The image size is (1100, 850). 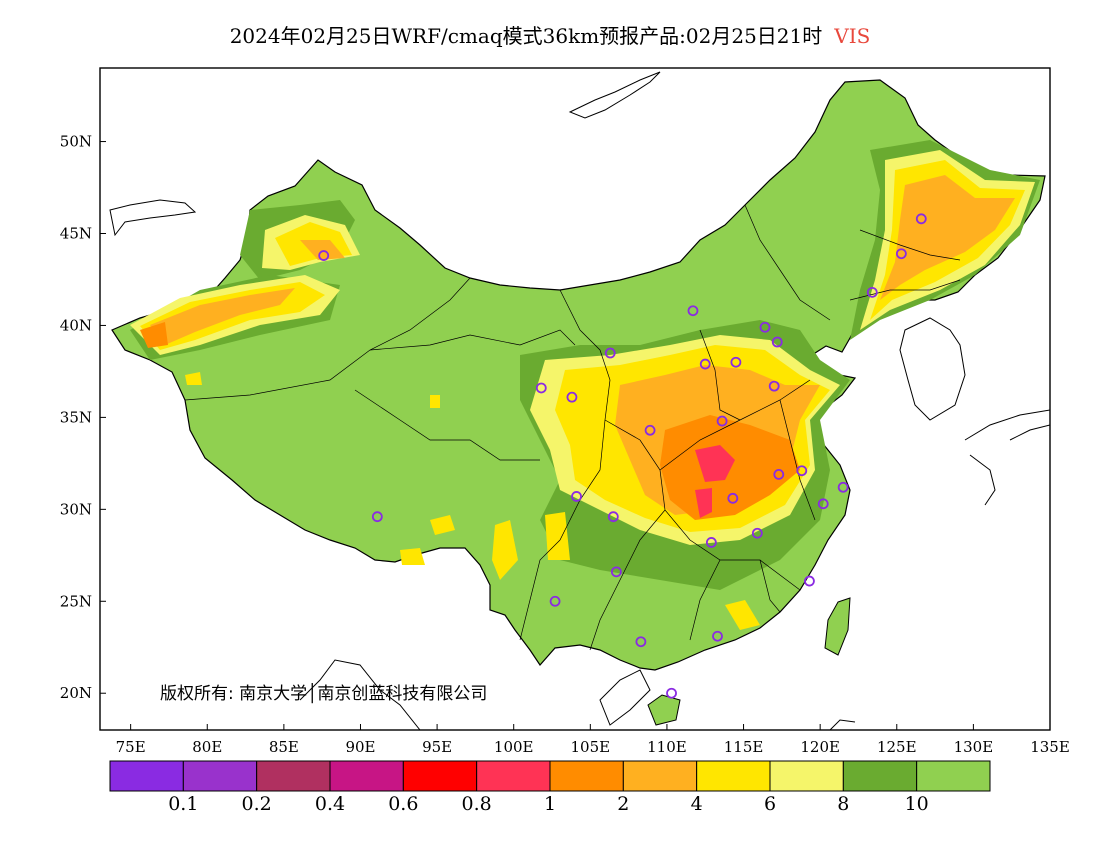 I want to click on lat-tick-label: 25N, so click(x=76, y=601).